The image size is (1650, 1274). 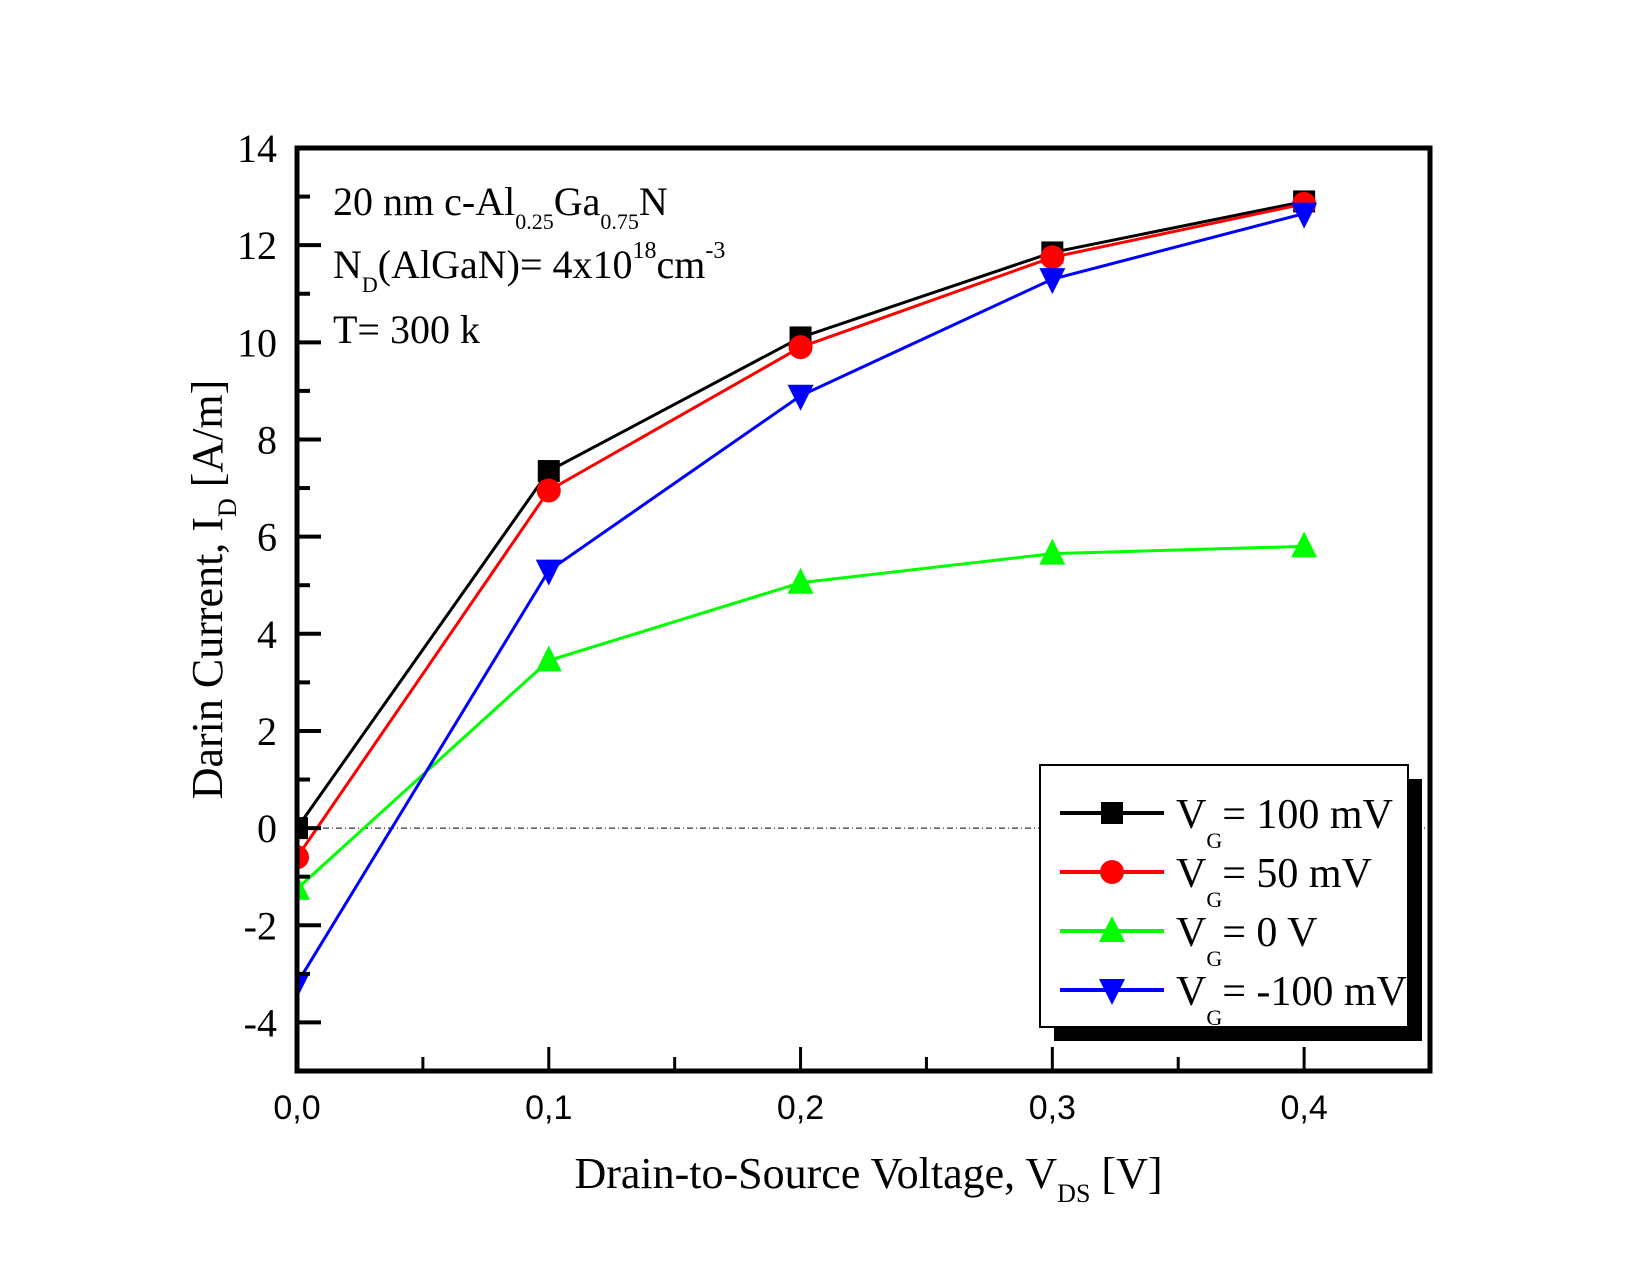 What do you see at coordinates (1073, 1193) in the screenshot?
I see `x-axis-title-sub: DS` at bounding box center [1073, 1193].